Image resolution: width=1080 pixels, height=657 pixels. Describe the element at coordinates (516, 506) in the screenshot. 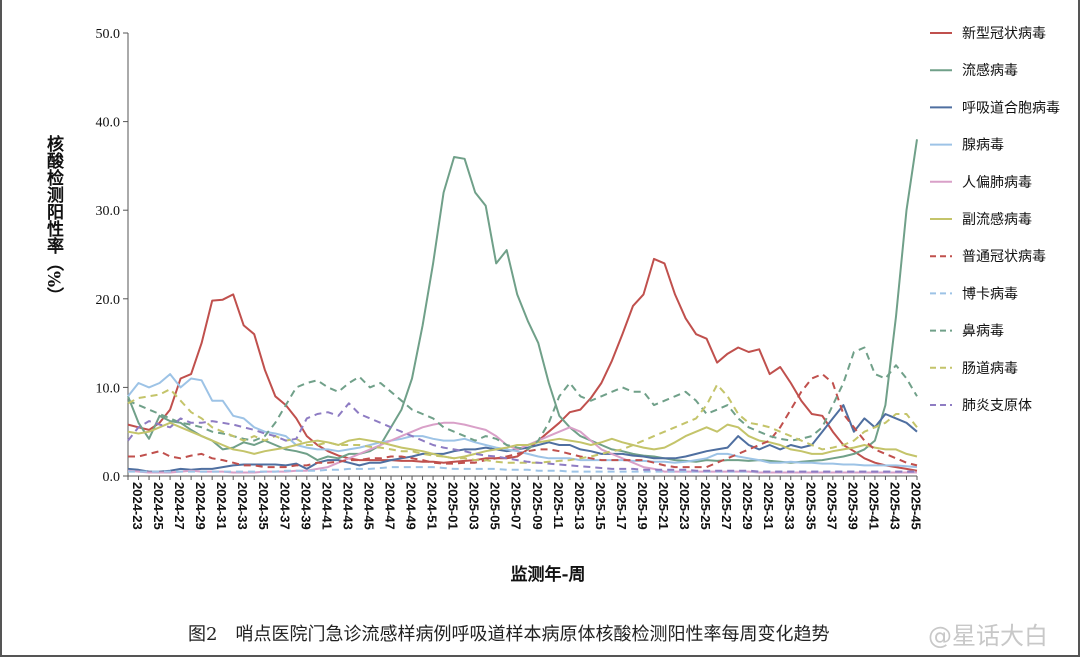

I see `x-tick-label: 2025-07` at that location.